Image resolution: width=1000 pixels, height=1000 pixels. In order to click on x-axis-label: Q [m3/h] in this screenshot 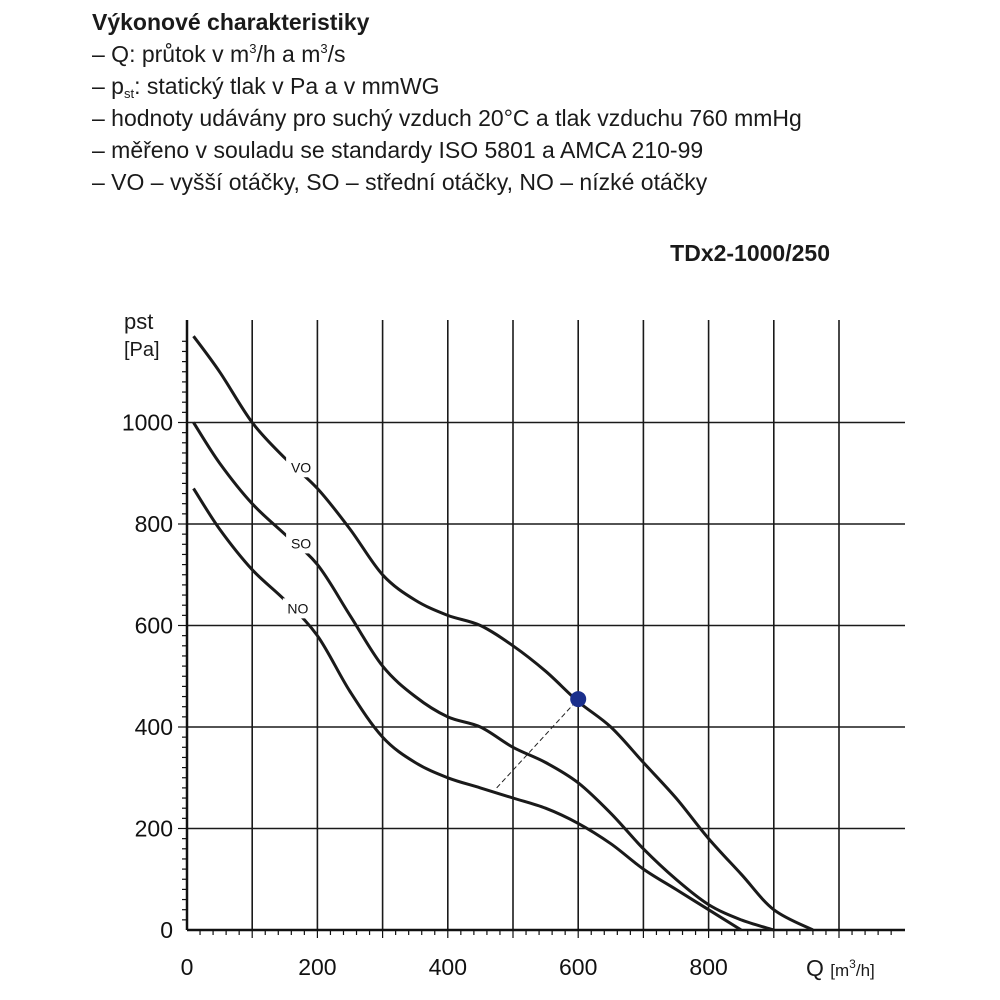, I will do `click(840, 968)`.